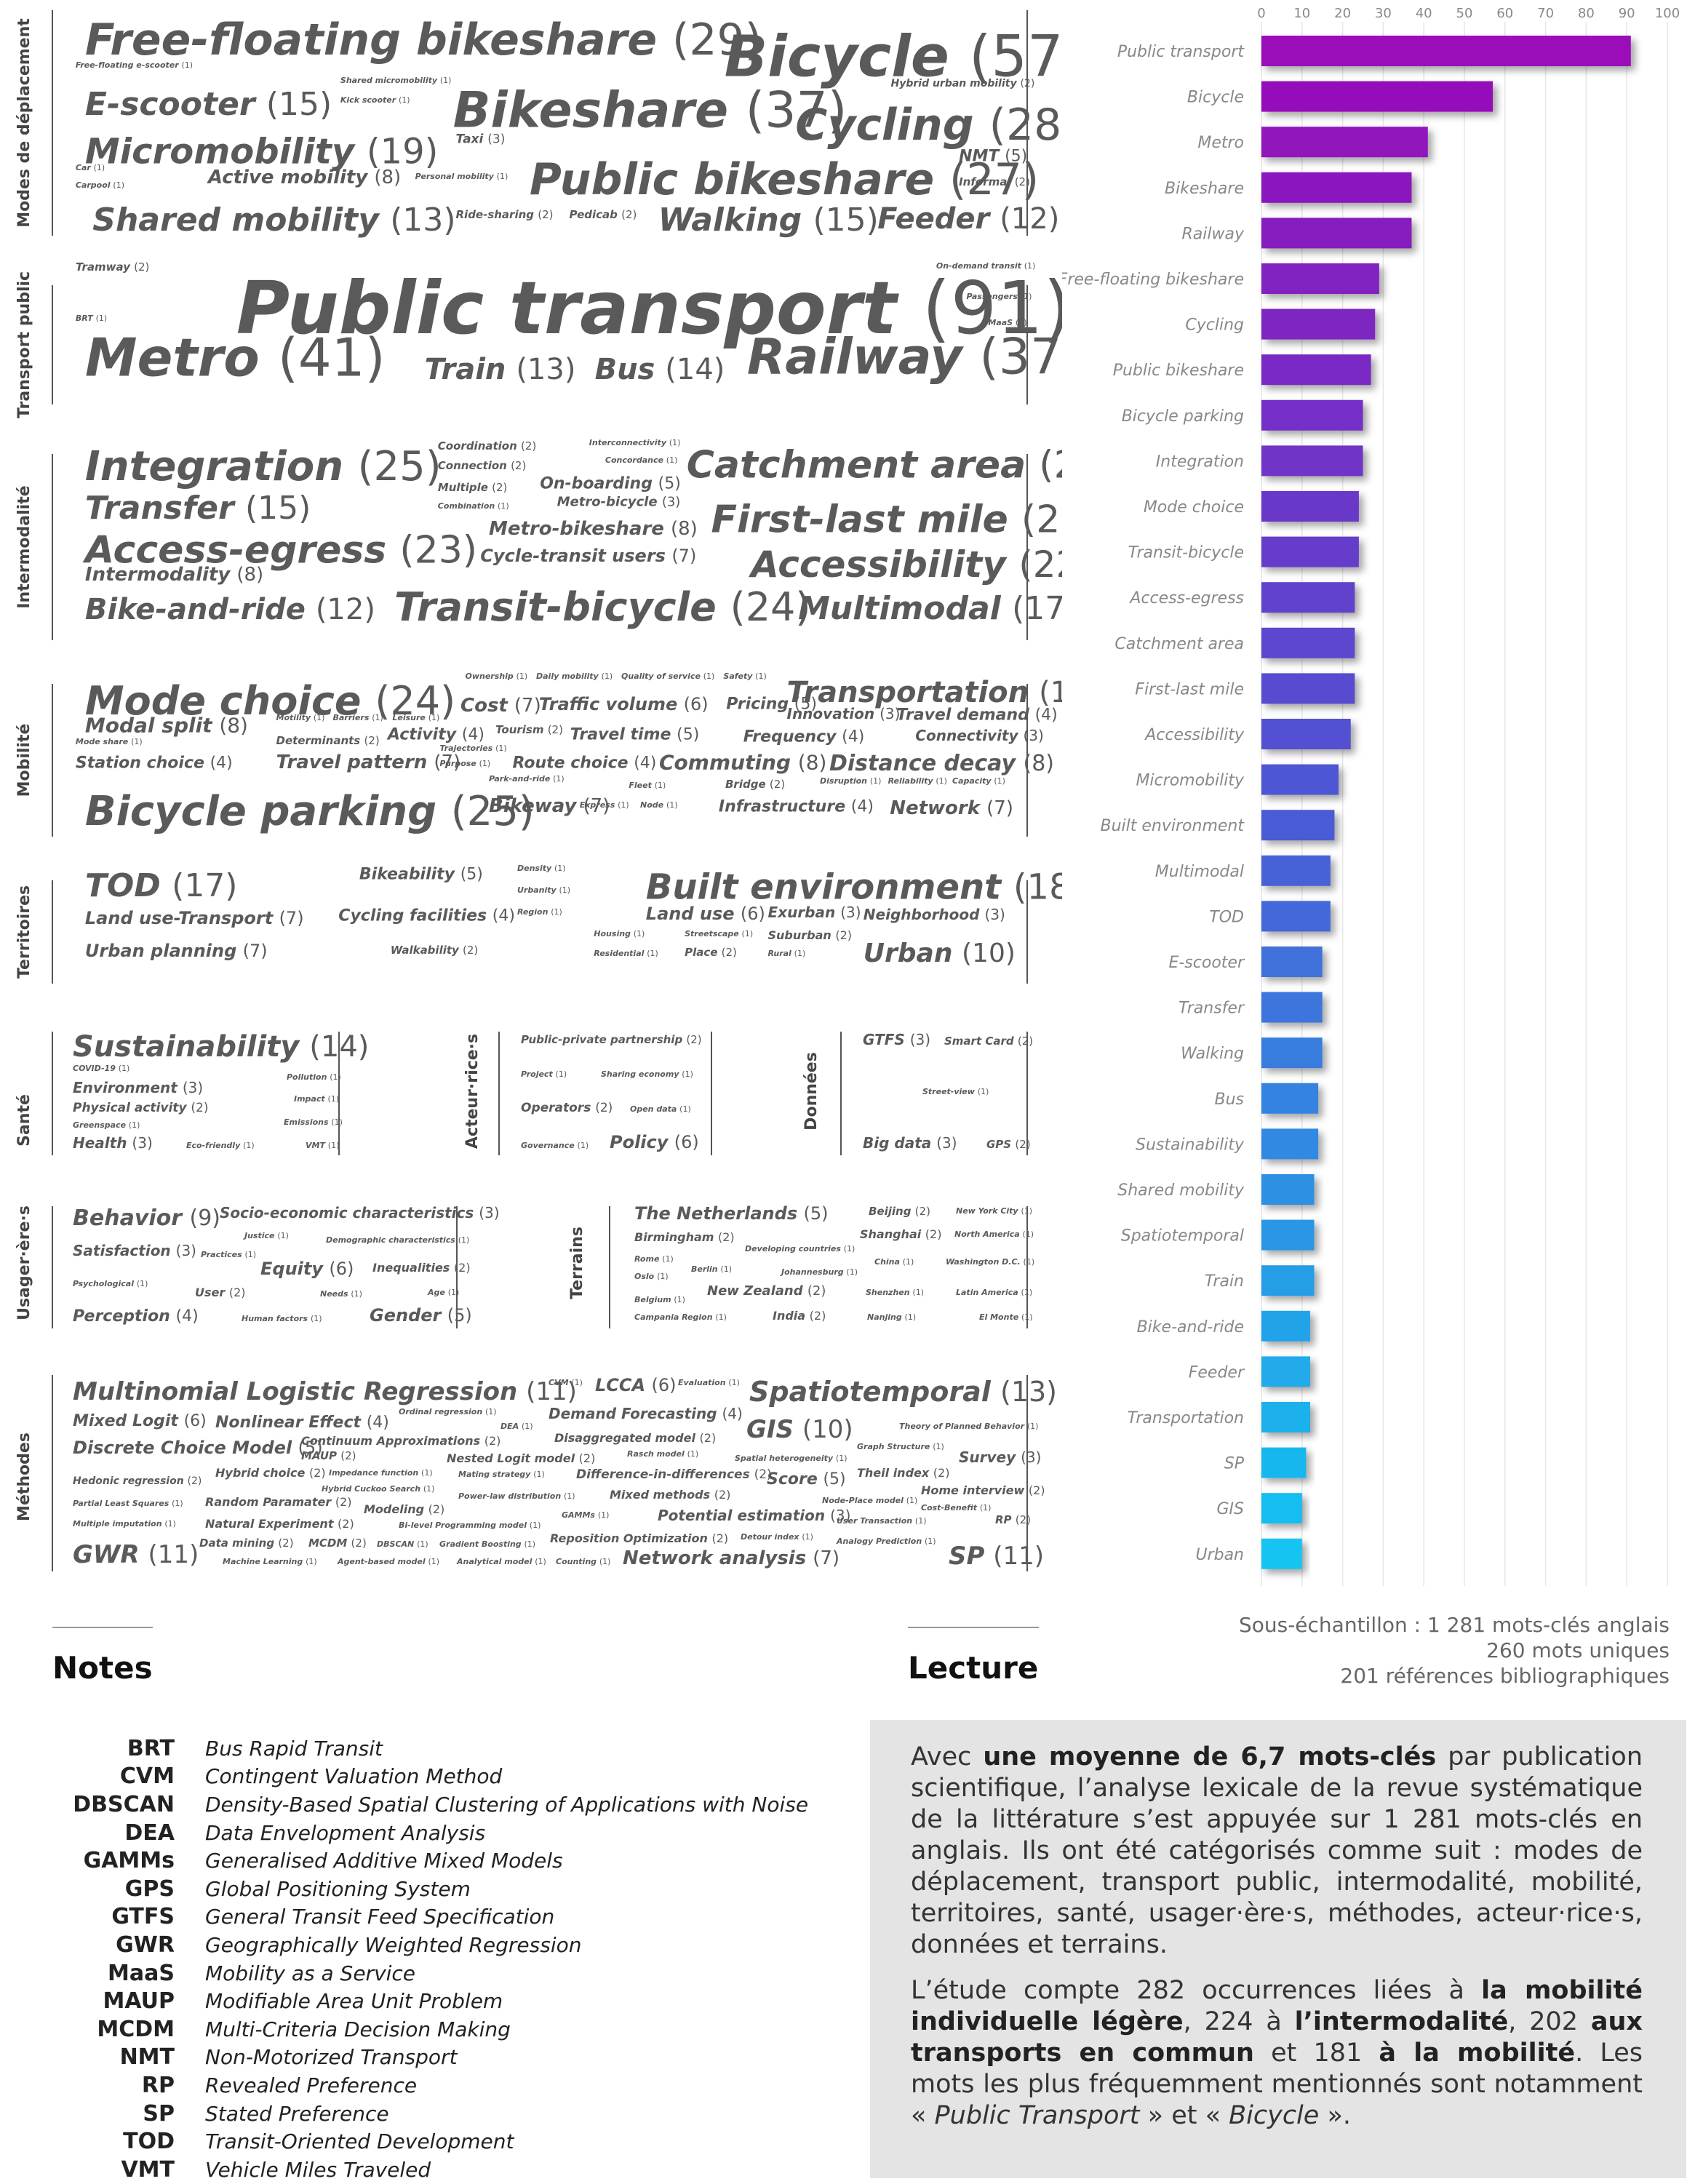 The width and height of the screenshot is (1687, 2184). What do you see at coordinates (472, 1091) in the screenshot?
I see `svg-text: Acteur·rice·s` at bounding box center [472, 1091].